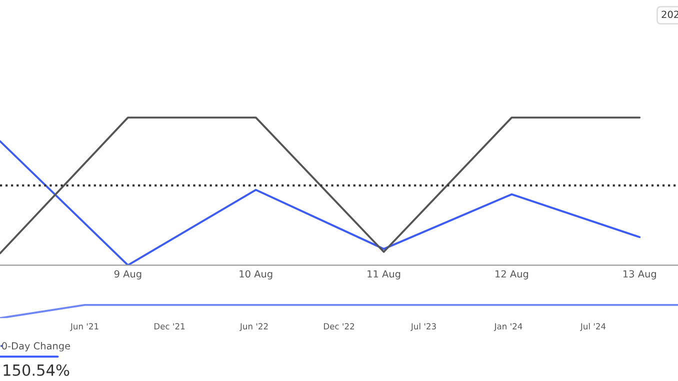  Describe the element at coordinates (36, 347) in the screenshot. I see `legend-label: 0-Day Change` at that location.